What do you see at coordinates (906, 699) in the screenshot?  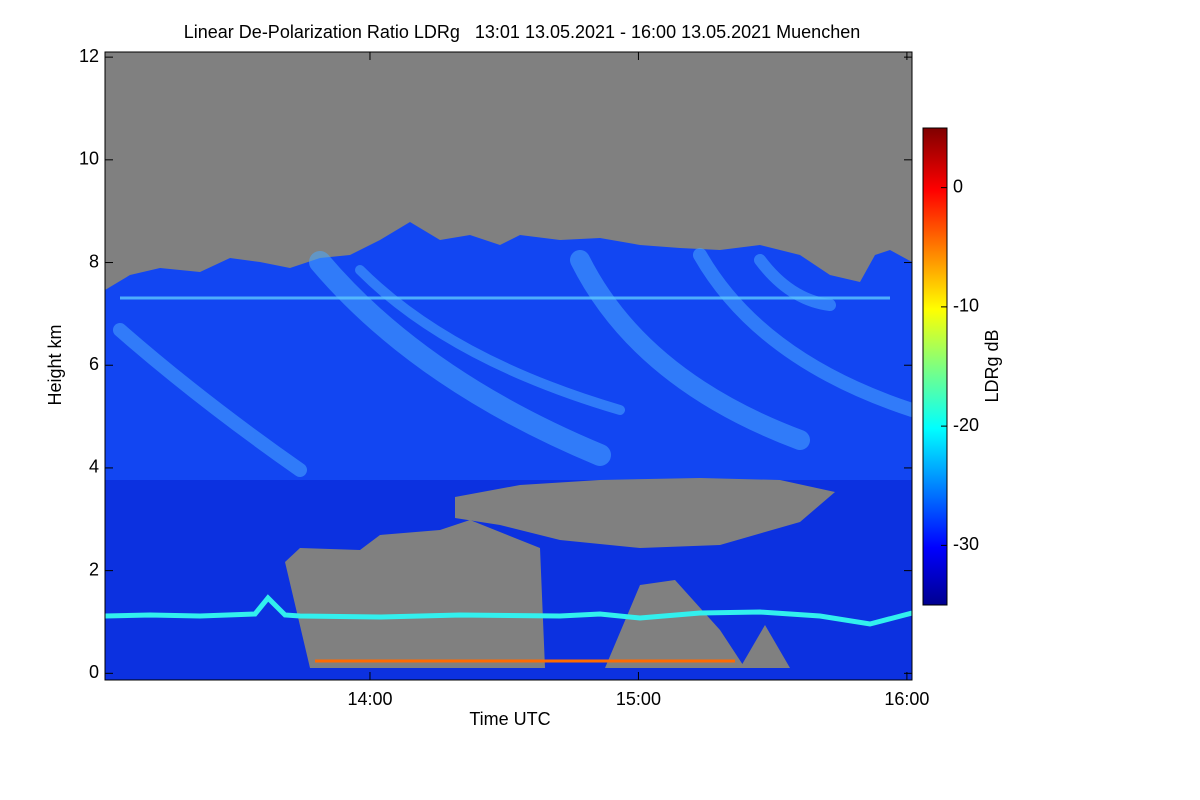 I see `x-tick-label: 16:00` at bounding box center [906, 699].